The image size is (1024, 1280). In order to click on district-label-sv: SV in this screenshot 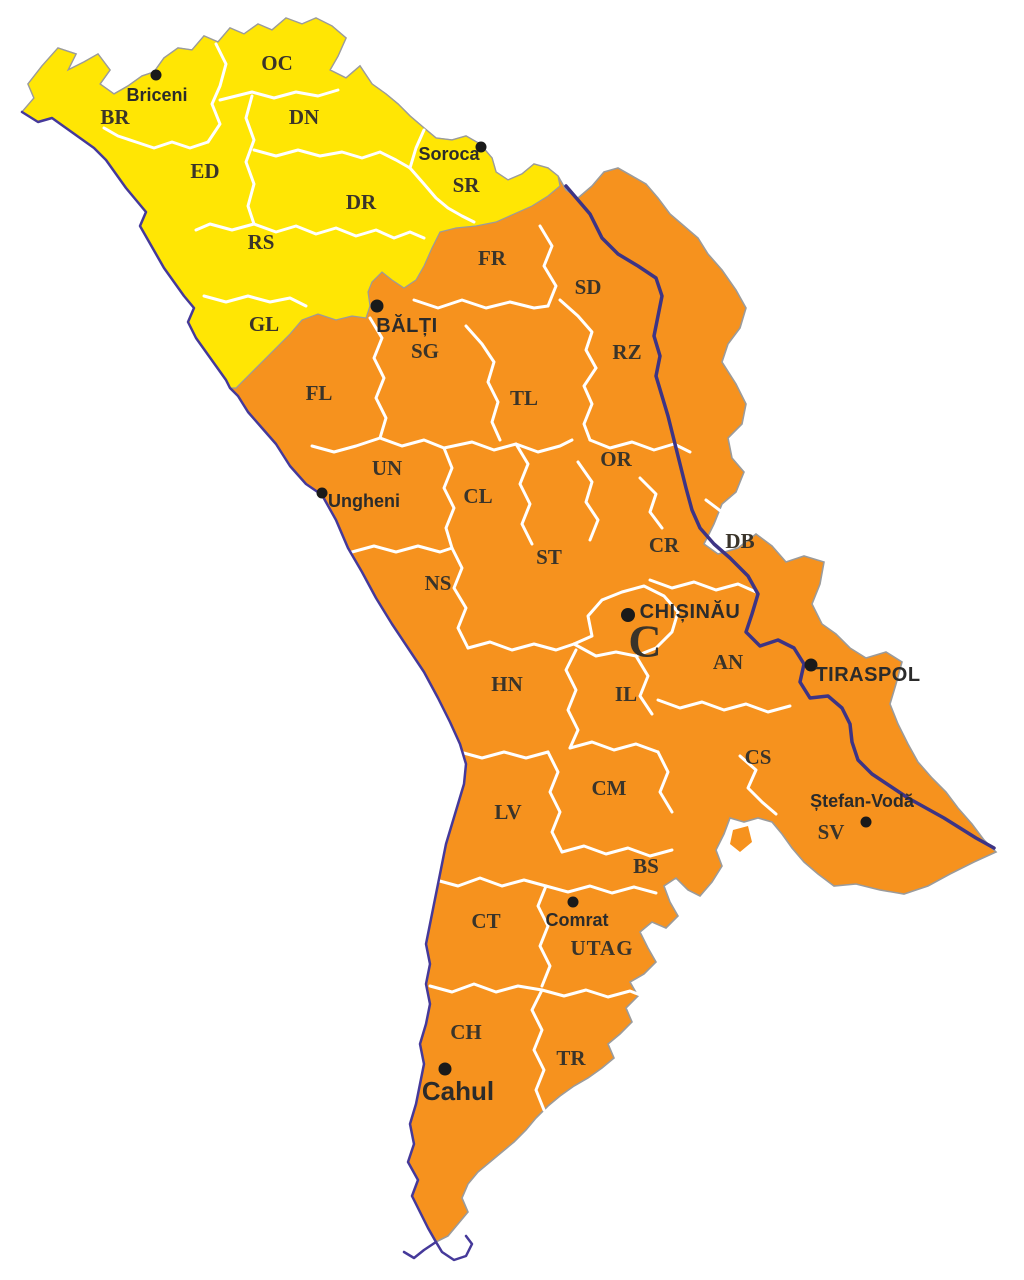, I will do `click(831, 832)`.